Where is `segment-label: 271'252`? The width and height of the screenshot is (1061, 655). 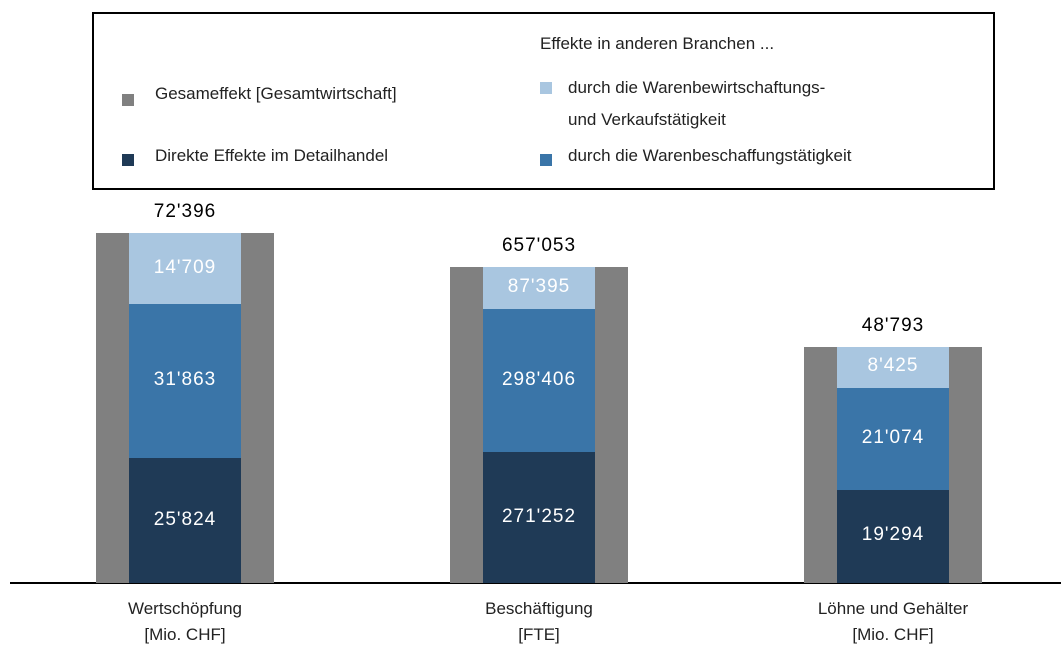
segment-label: 271'252 is located at coordinates (539, 516).